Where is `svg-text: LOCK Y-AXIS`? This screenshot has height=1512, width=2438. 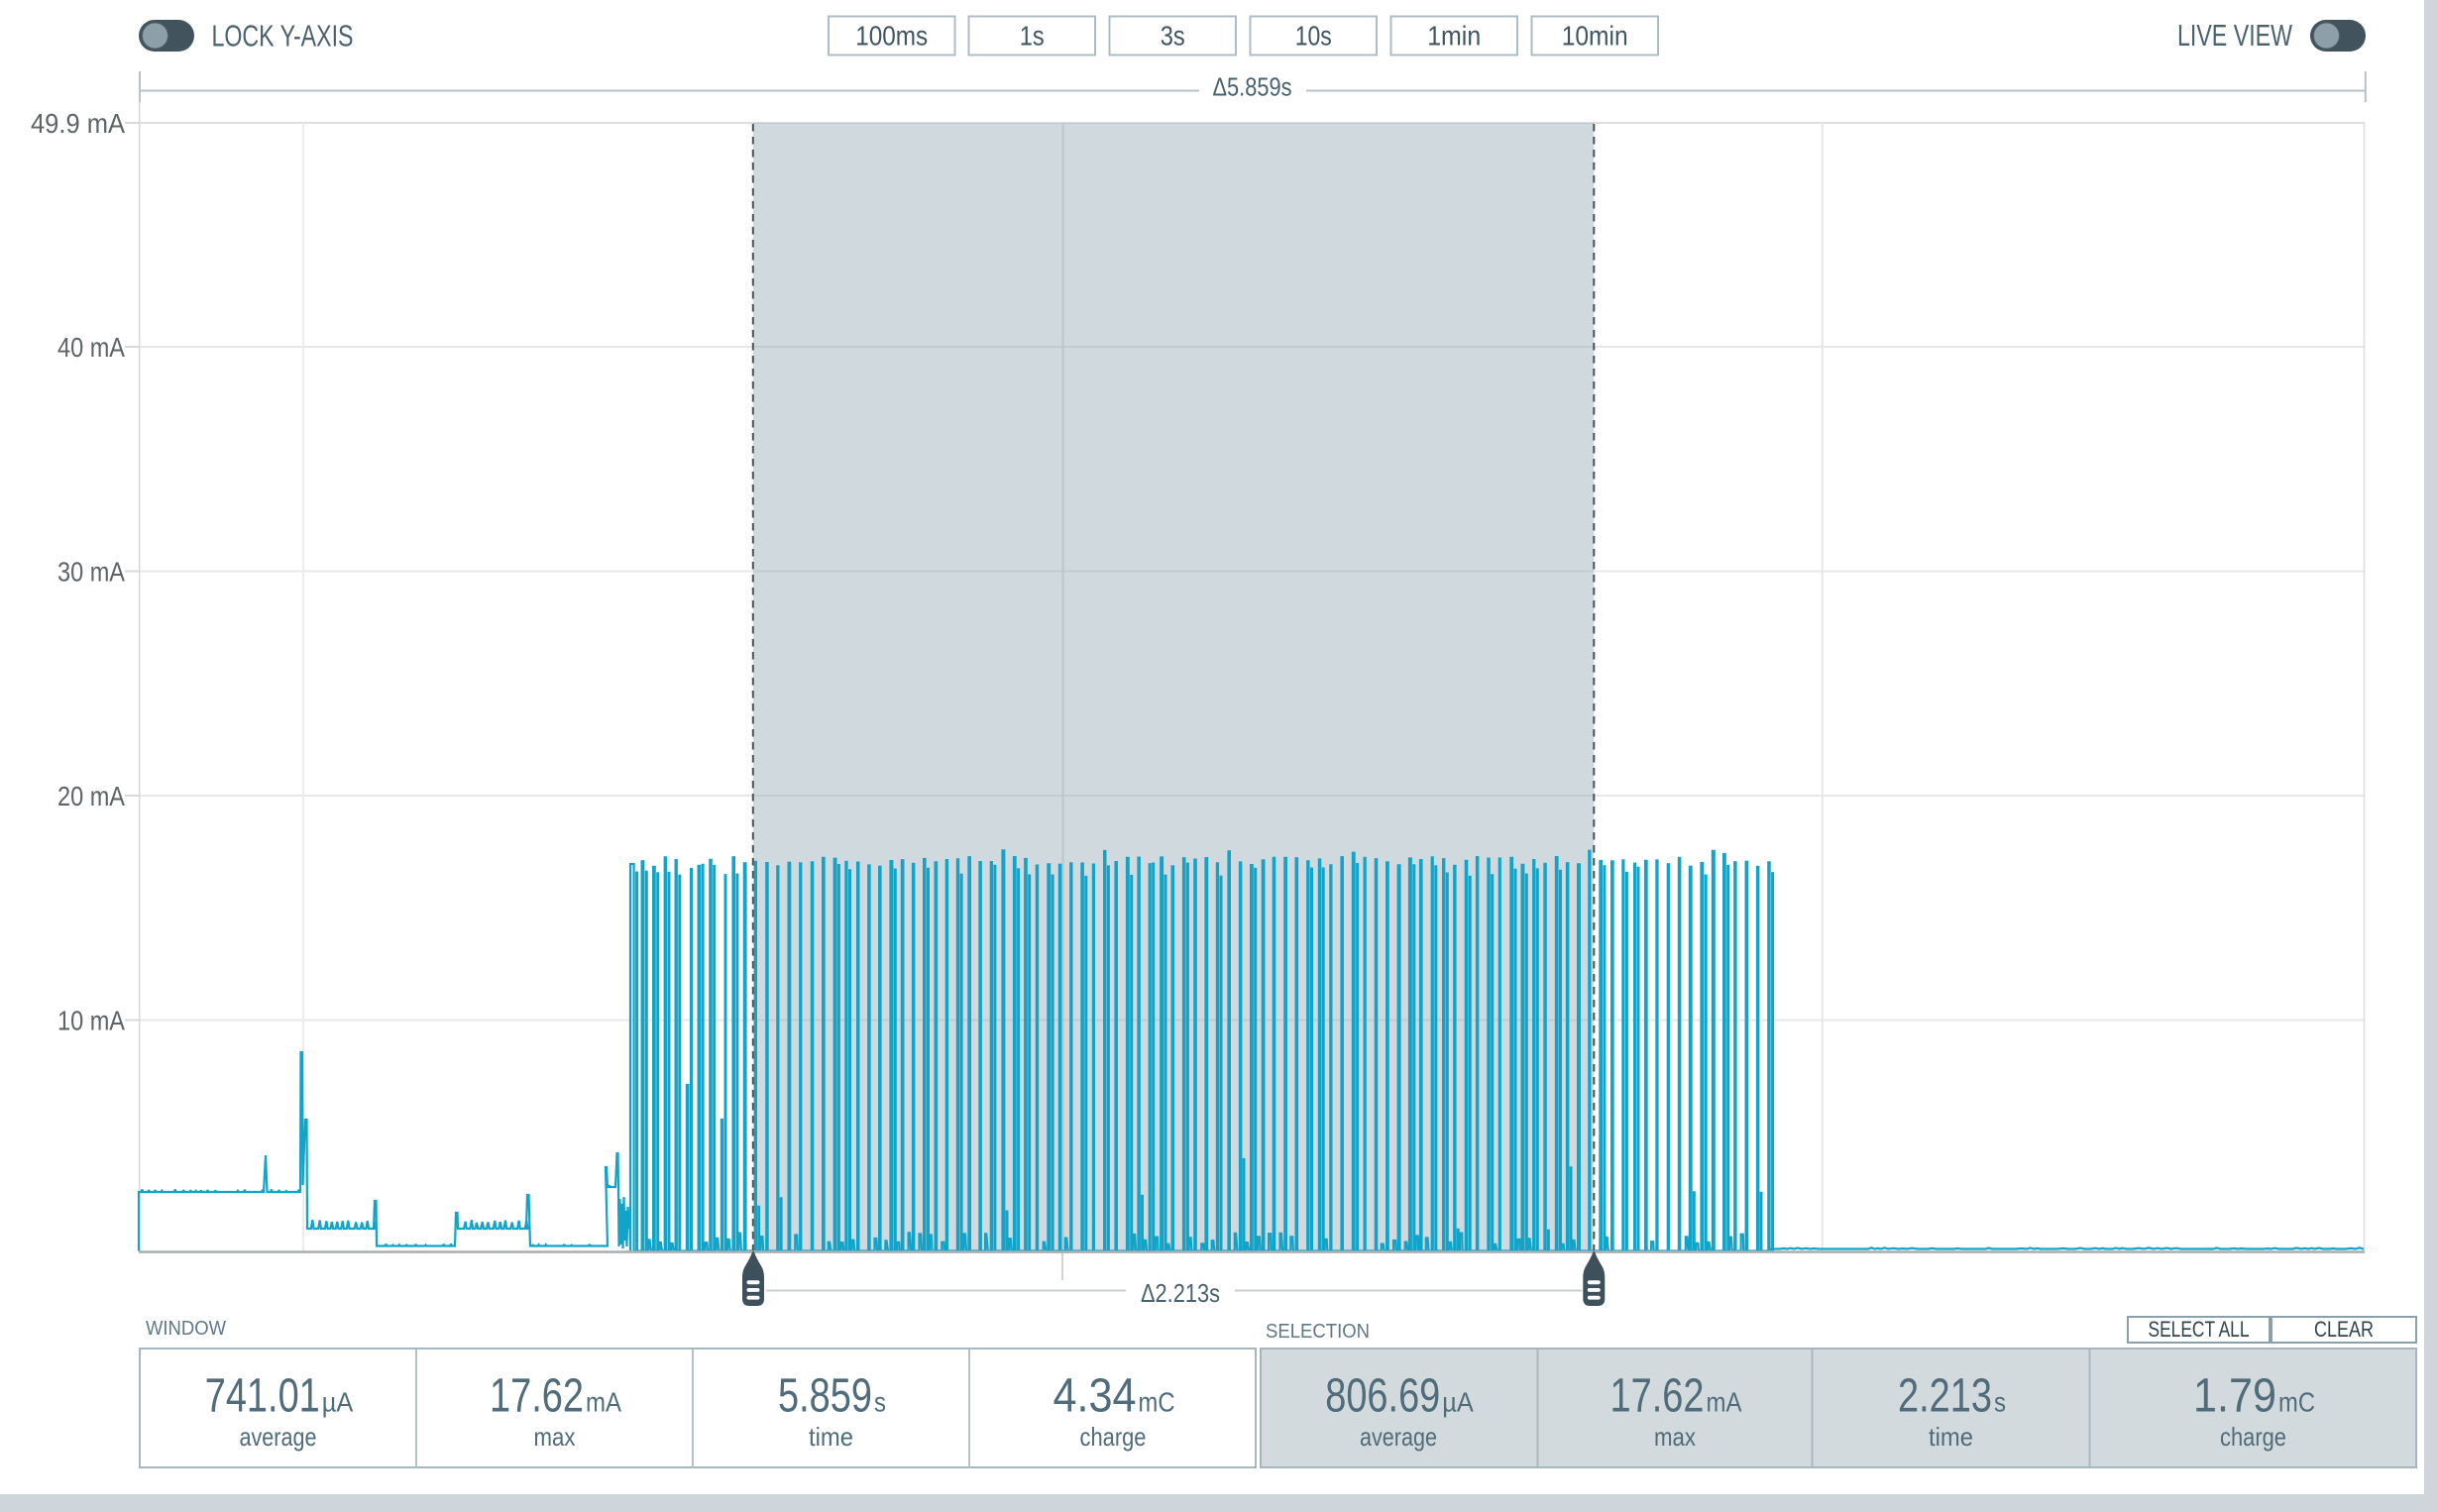 svg-text: LOCK Y-AXIS is located at coordinates (283, 36).